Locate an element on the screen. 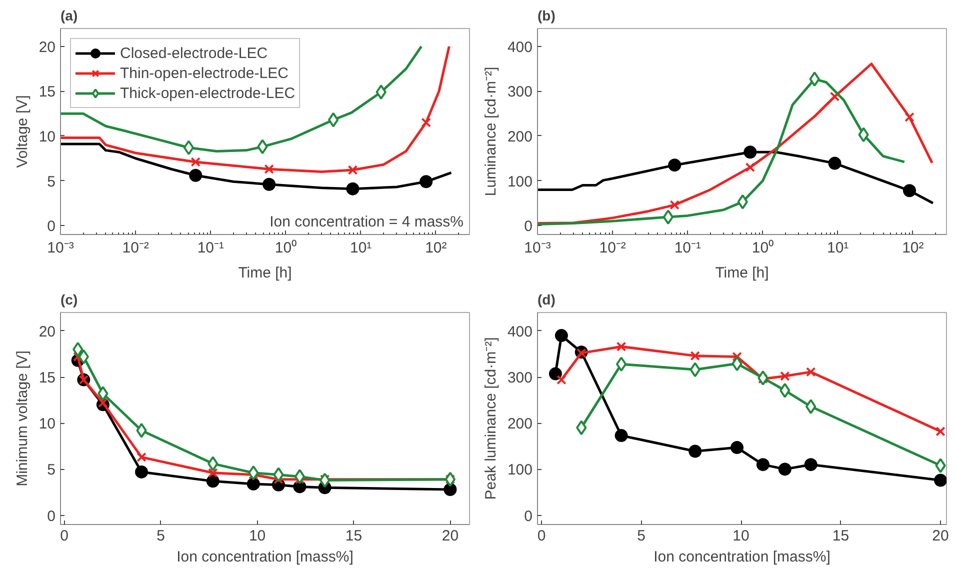  y-axis-title: Peak luminance [cd·m⁻²] is located at coordinates (491, 418).